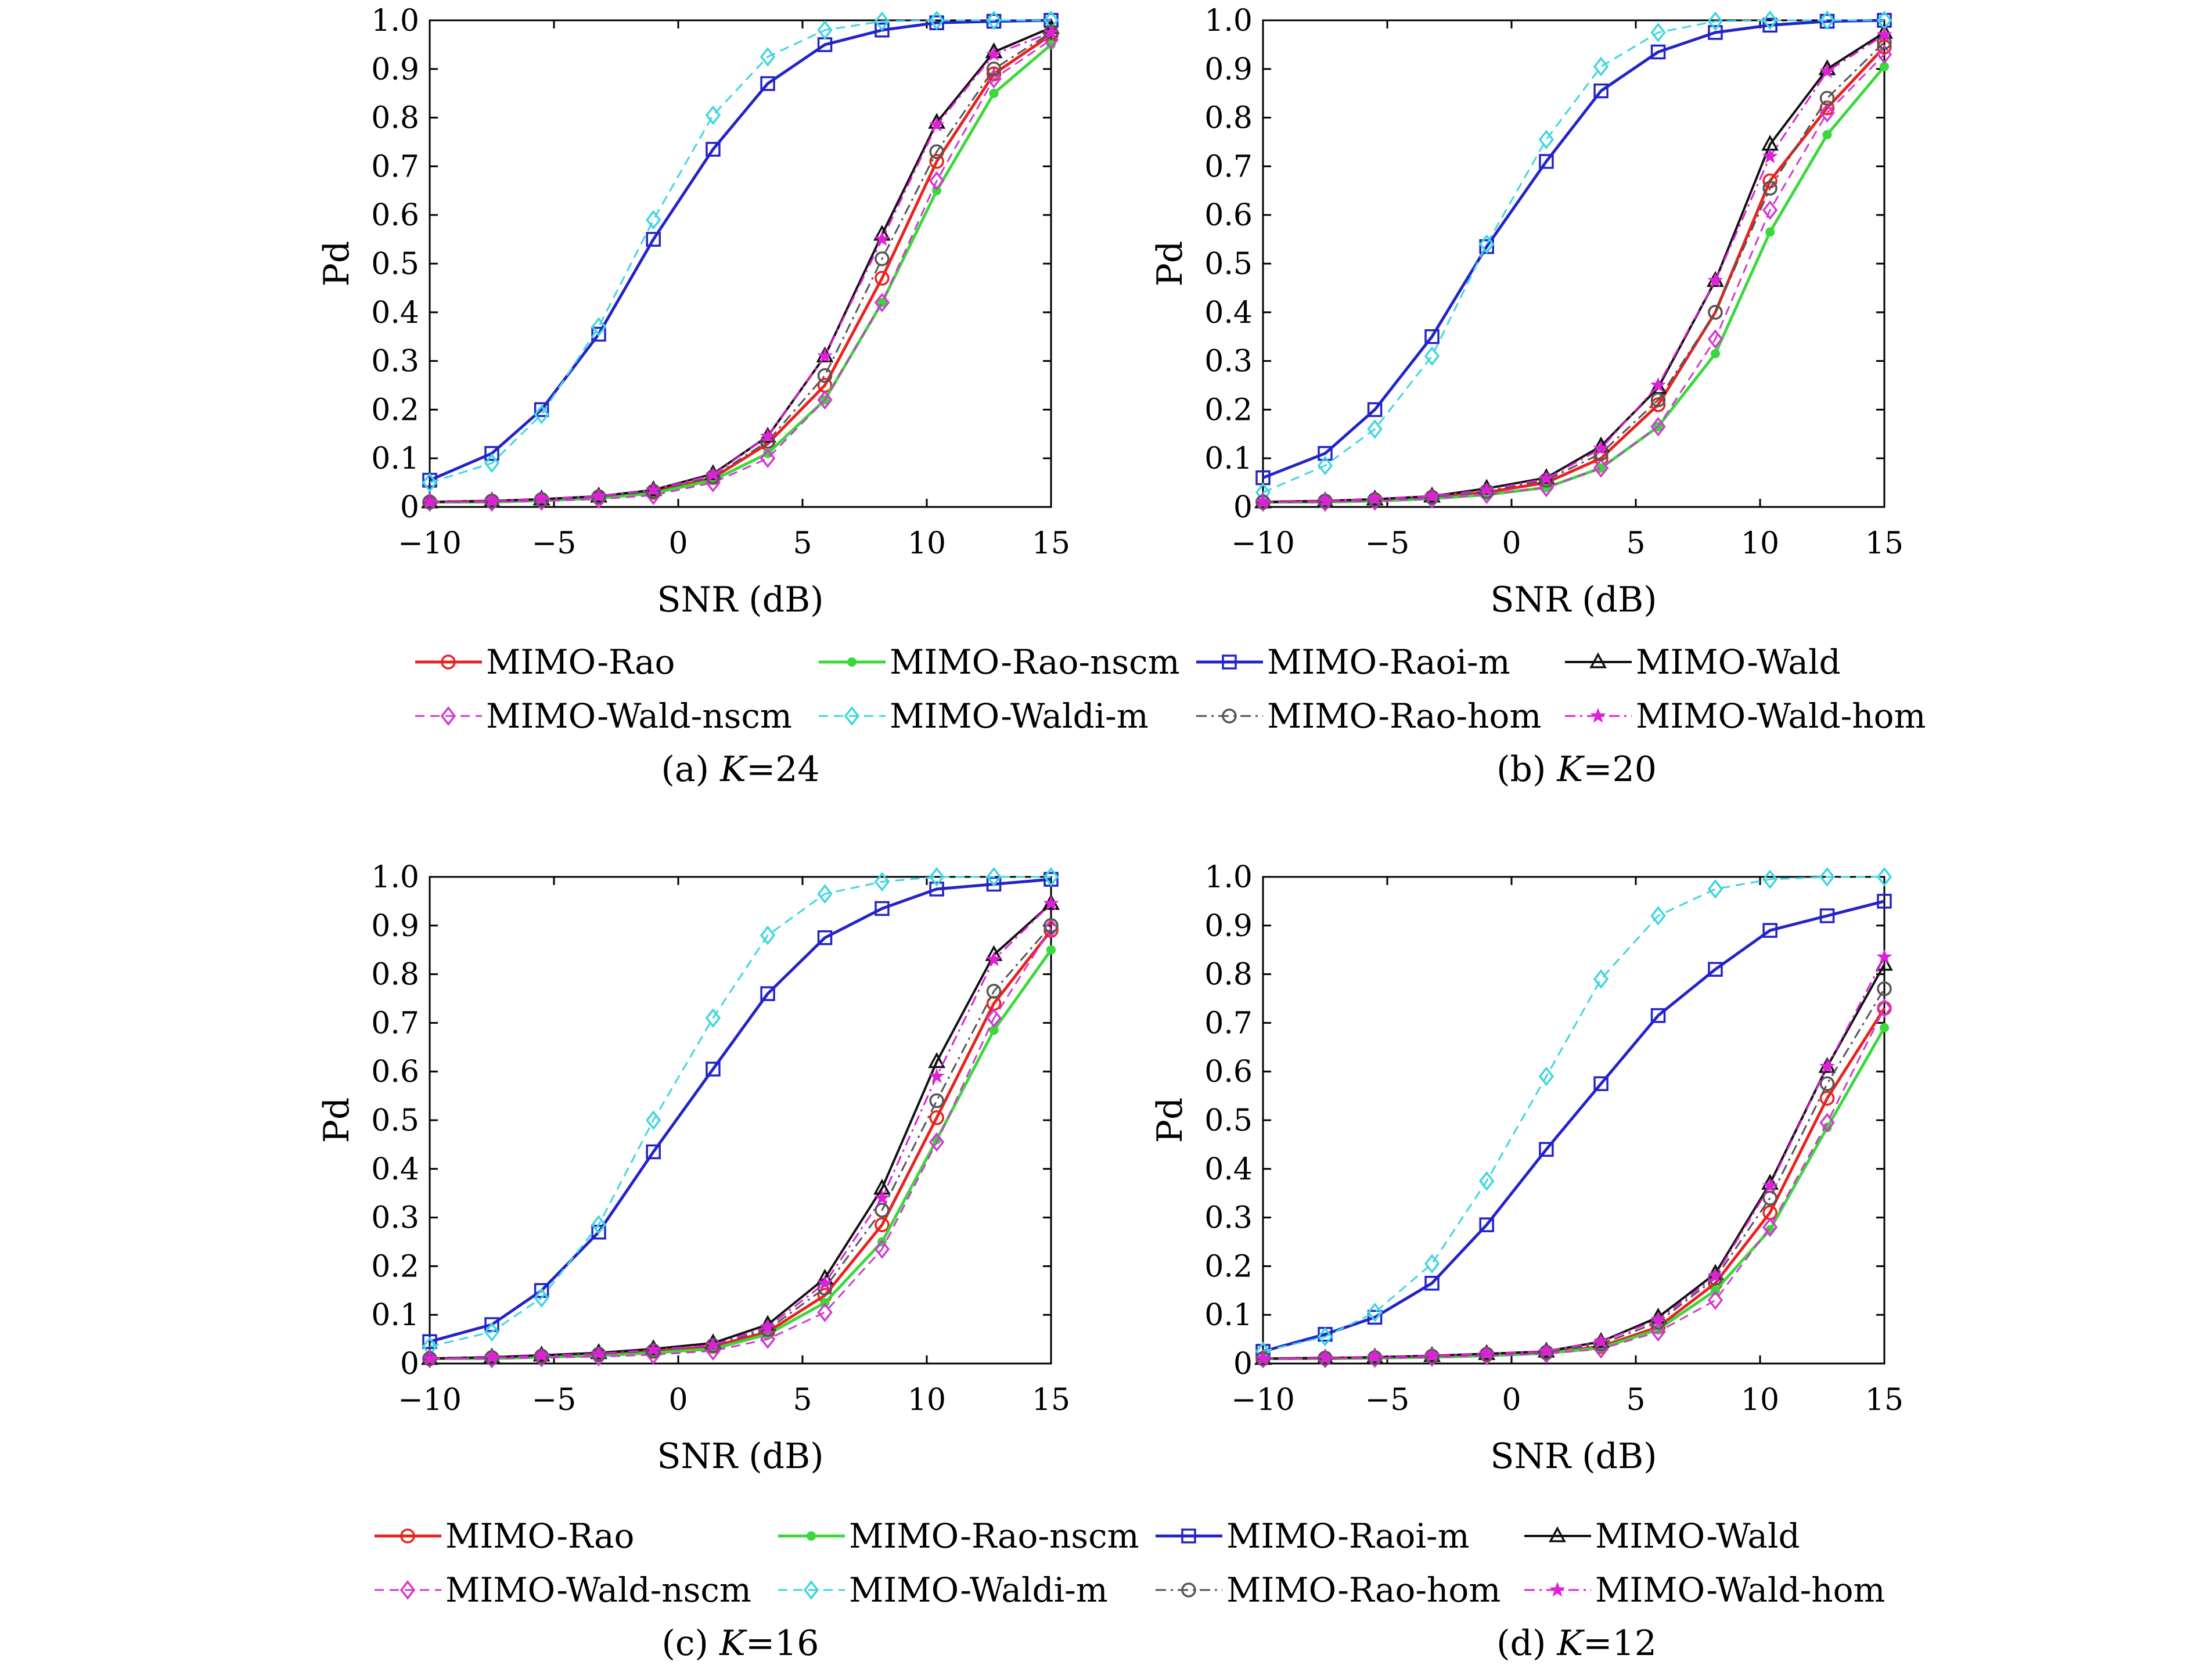 Image resolution: width=2195 pixels, height=1680 pixels. Describe the element at coordinates (802, 543) in the screenshot. I see `x-tick-label: 5` at that location.